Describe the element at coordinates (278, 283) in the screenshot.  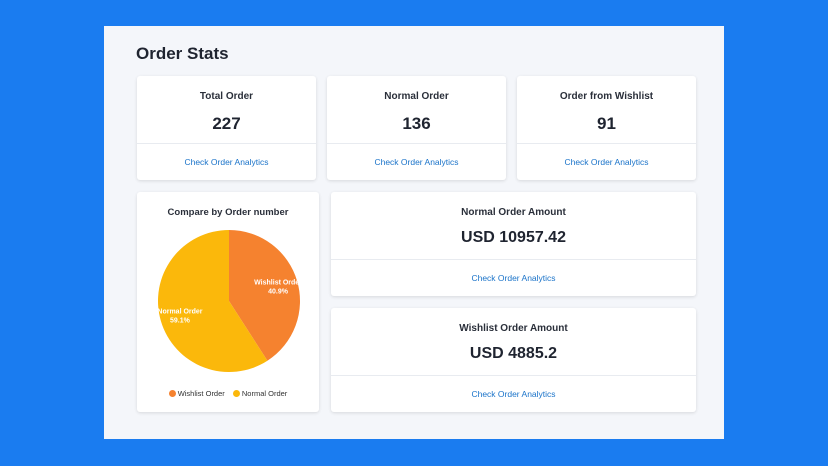
I see `pie-category-label: Wishlist Order` at that location.